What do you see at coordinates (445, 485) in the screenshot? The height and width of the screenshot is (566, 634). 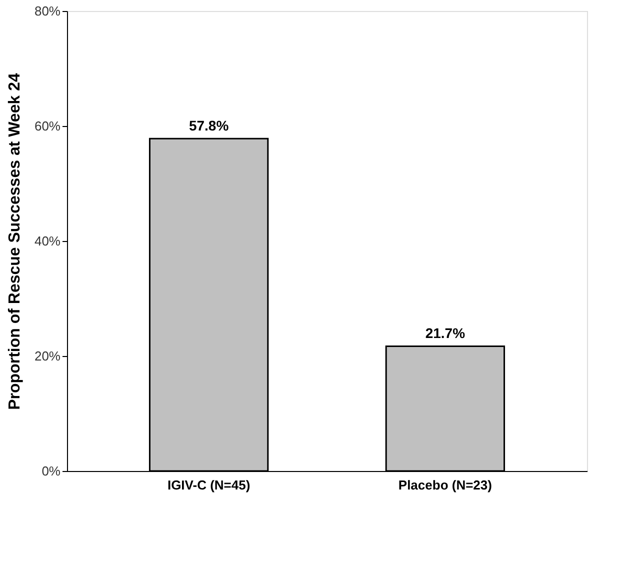 I see `x-tick-label: Placebo (N=23)` at bounding box center [445, 485].